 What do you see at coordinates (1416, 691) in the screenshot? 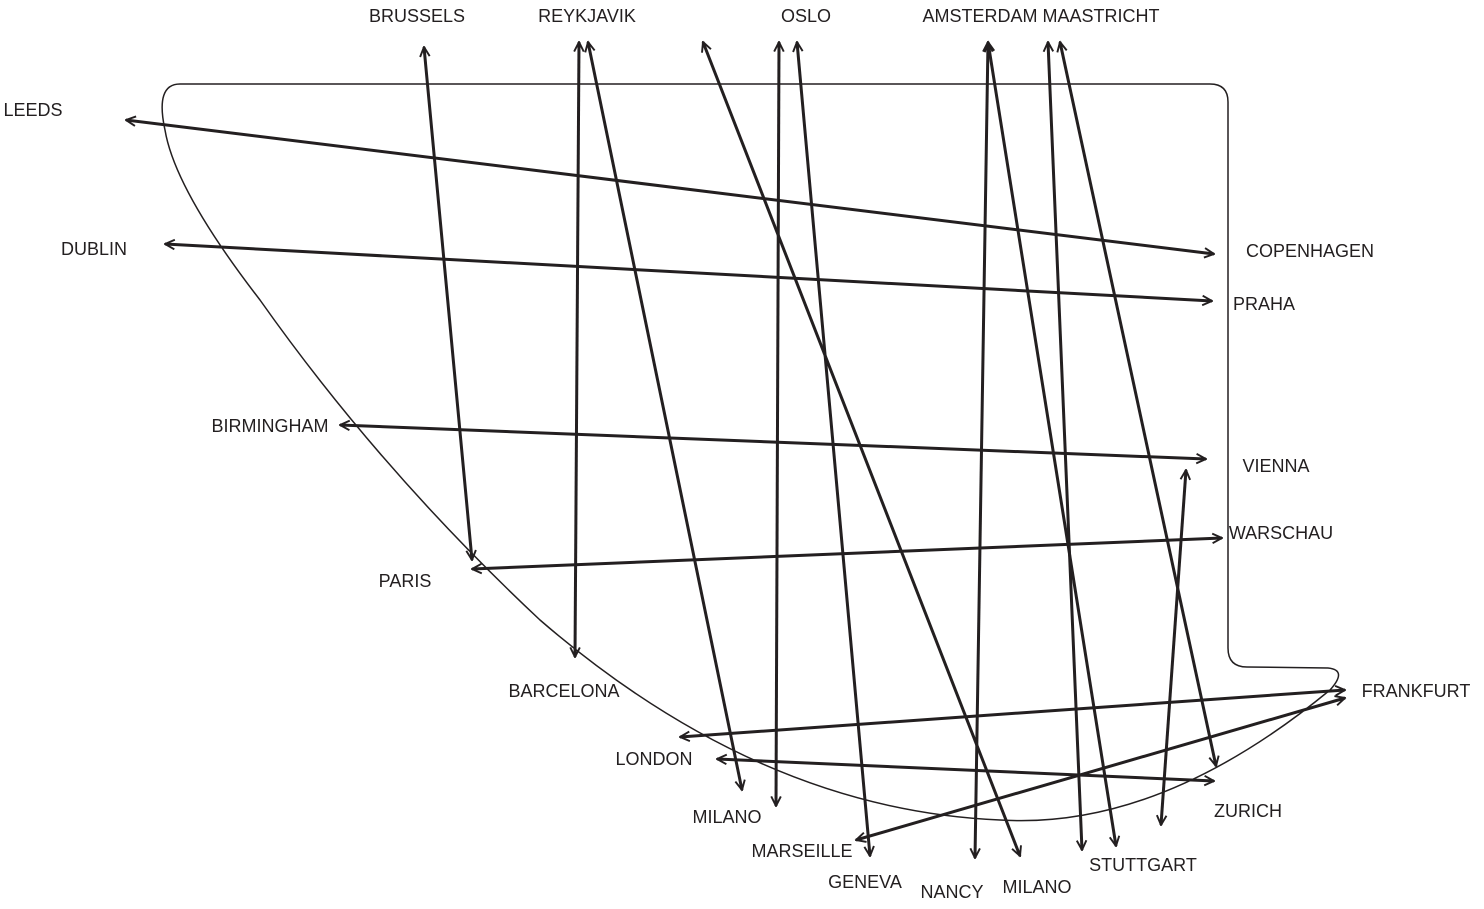
I see `city-label: FRANKFURT` at bounding box center [1416, 691].